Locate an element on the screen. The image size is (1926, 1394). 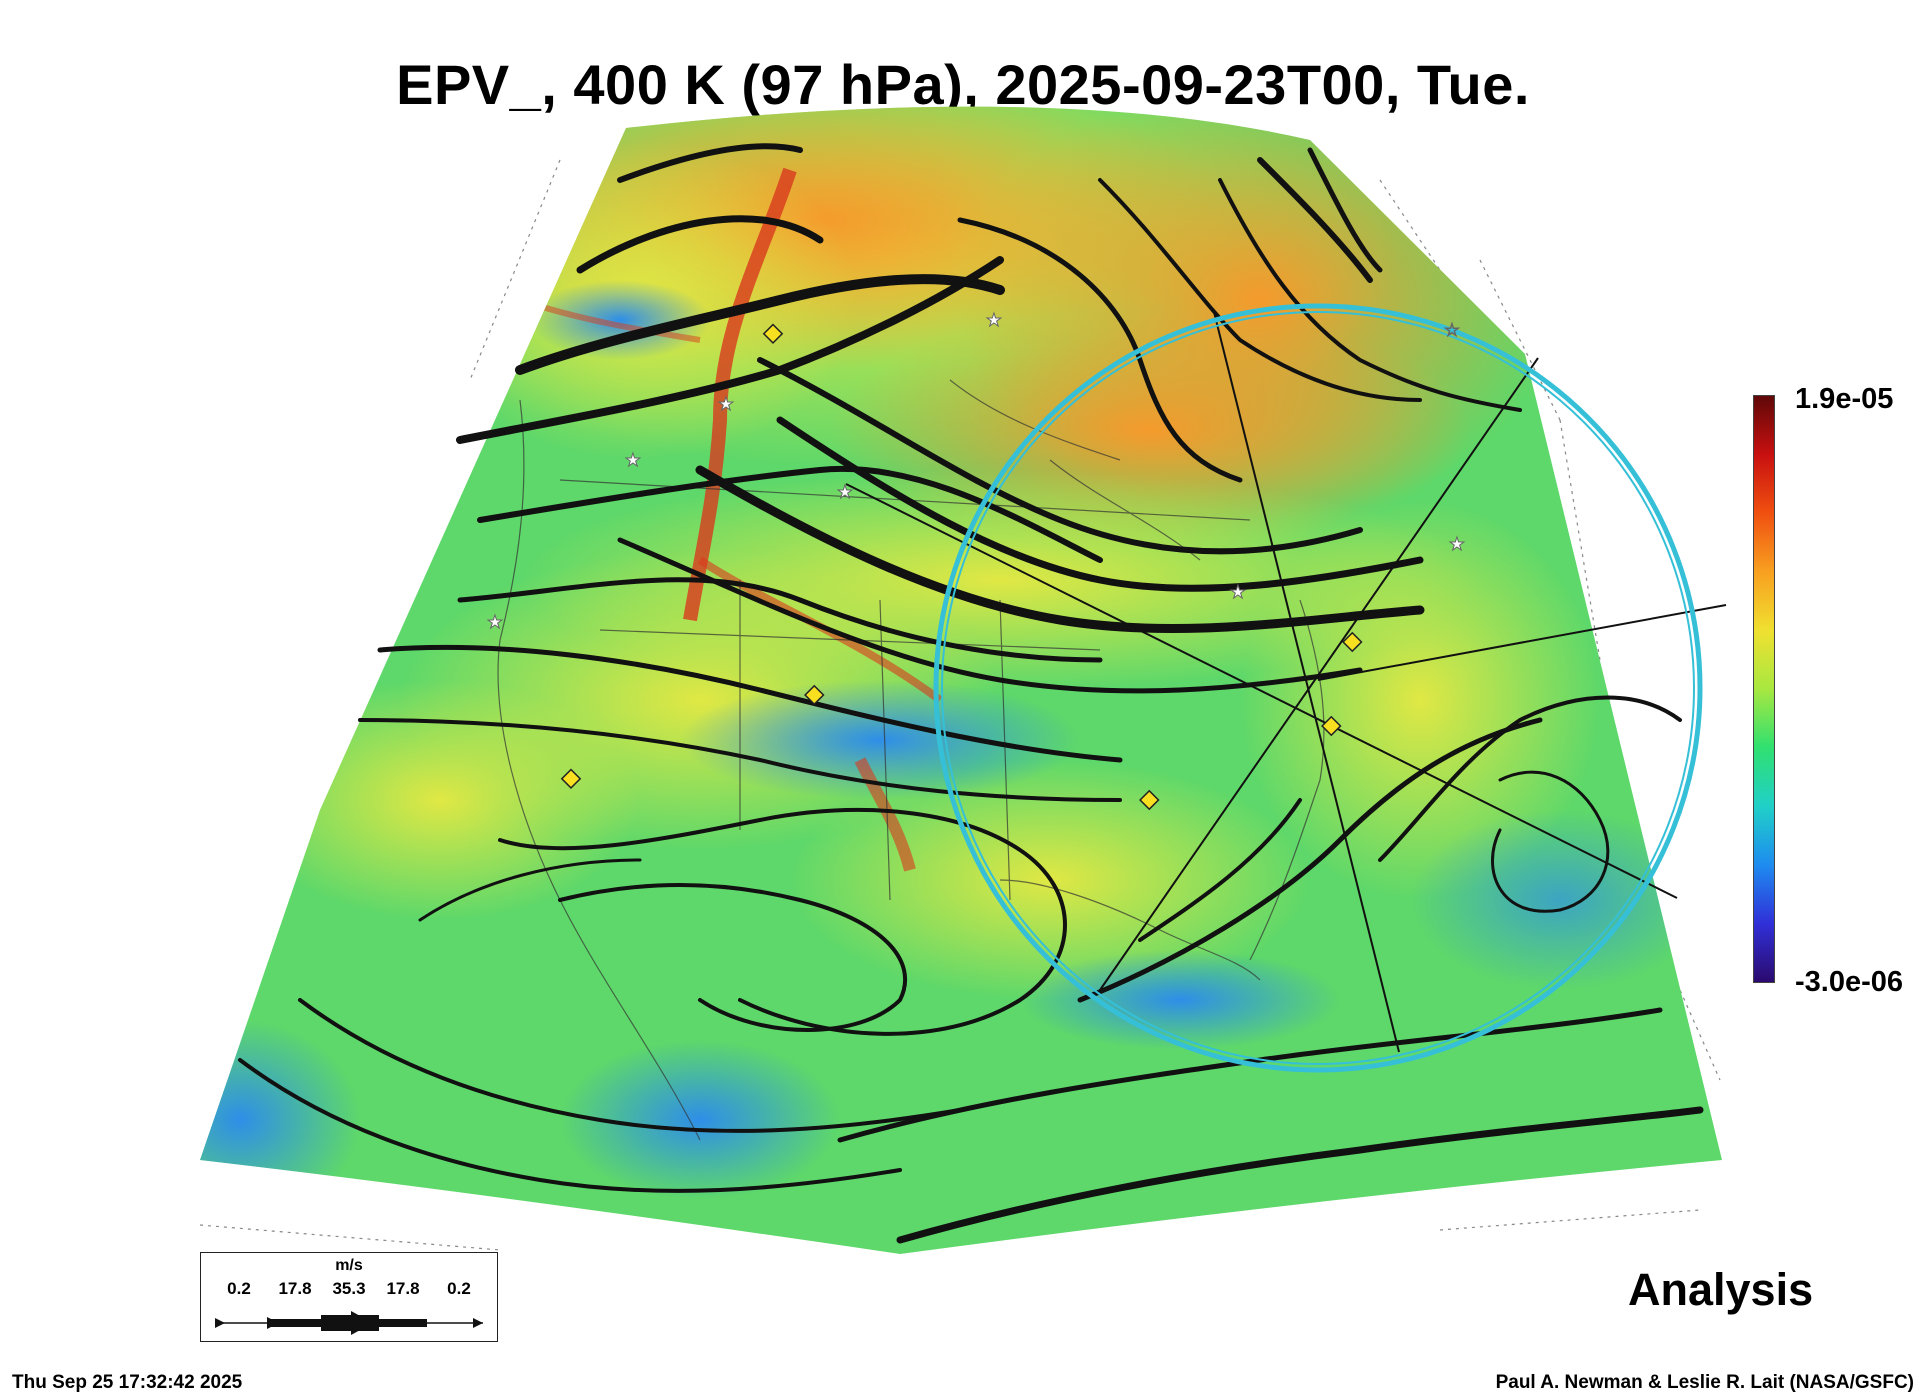
colorbar is located at coordinates (1764, 689).